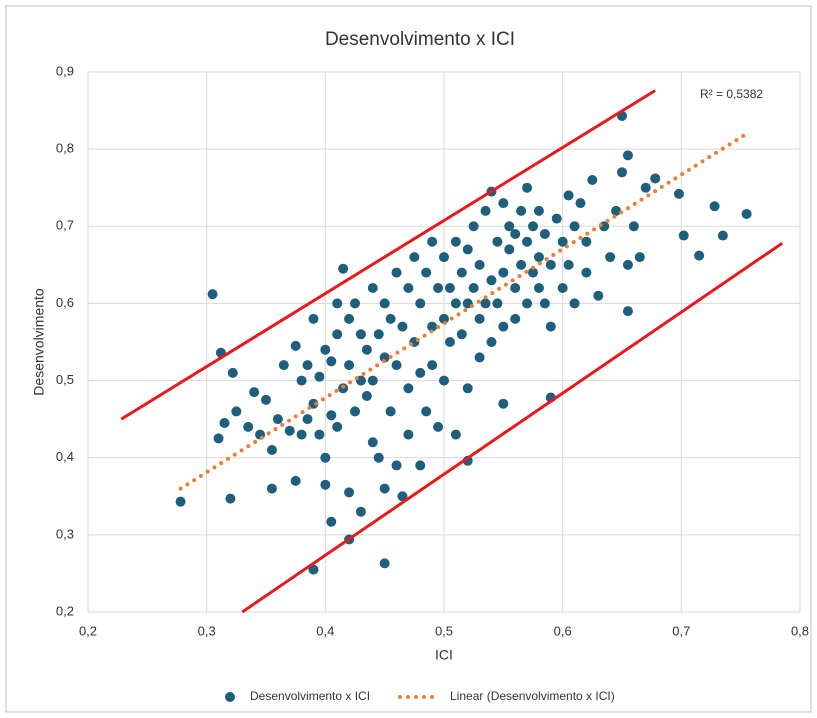  What do you see at coordinates (310, 696) in the screenshot?
I see `legend-label: Desenvolvimento x ICI` at bounding box center [310, 696].